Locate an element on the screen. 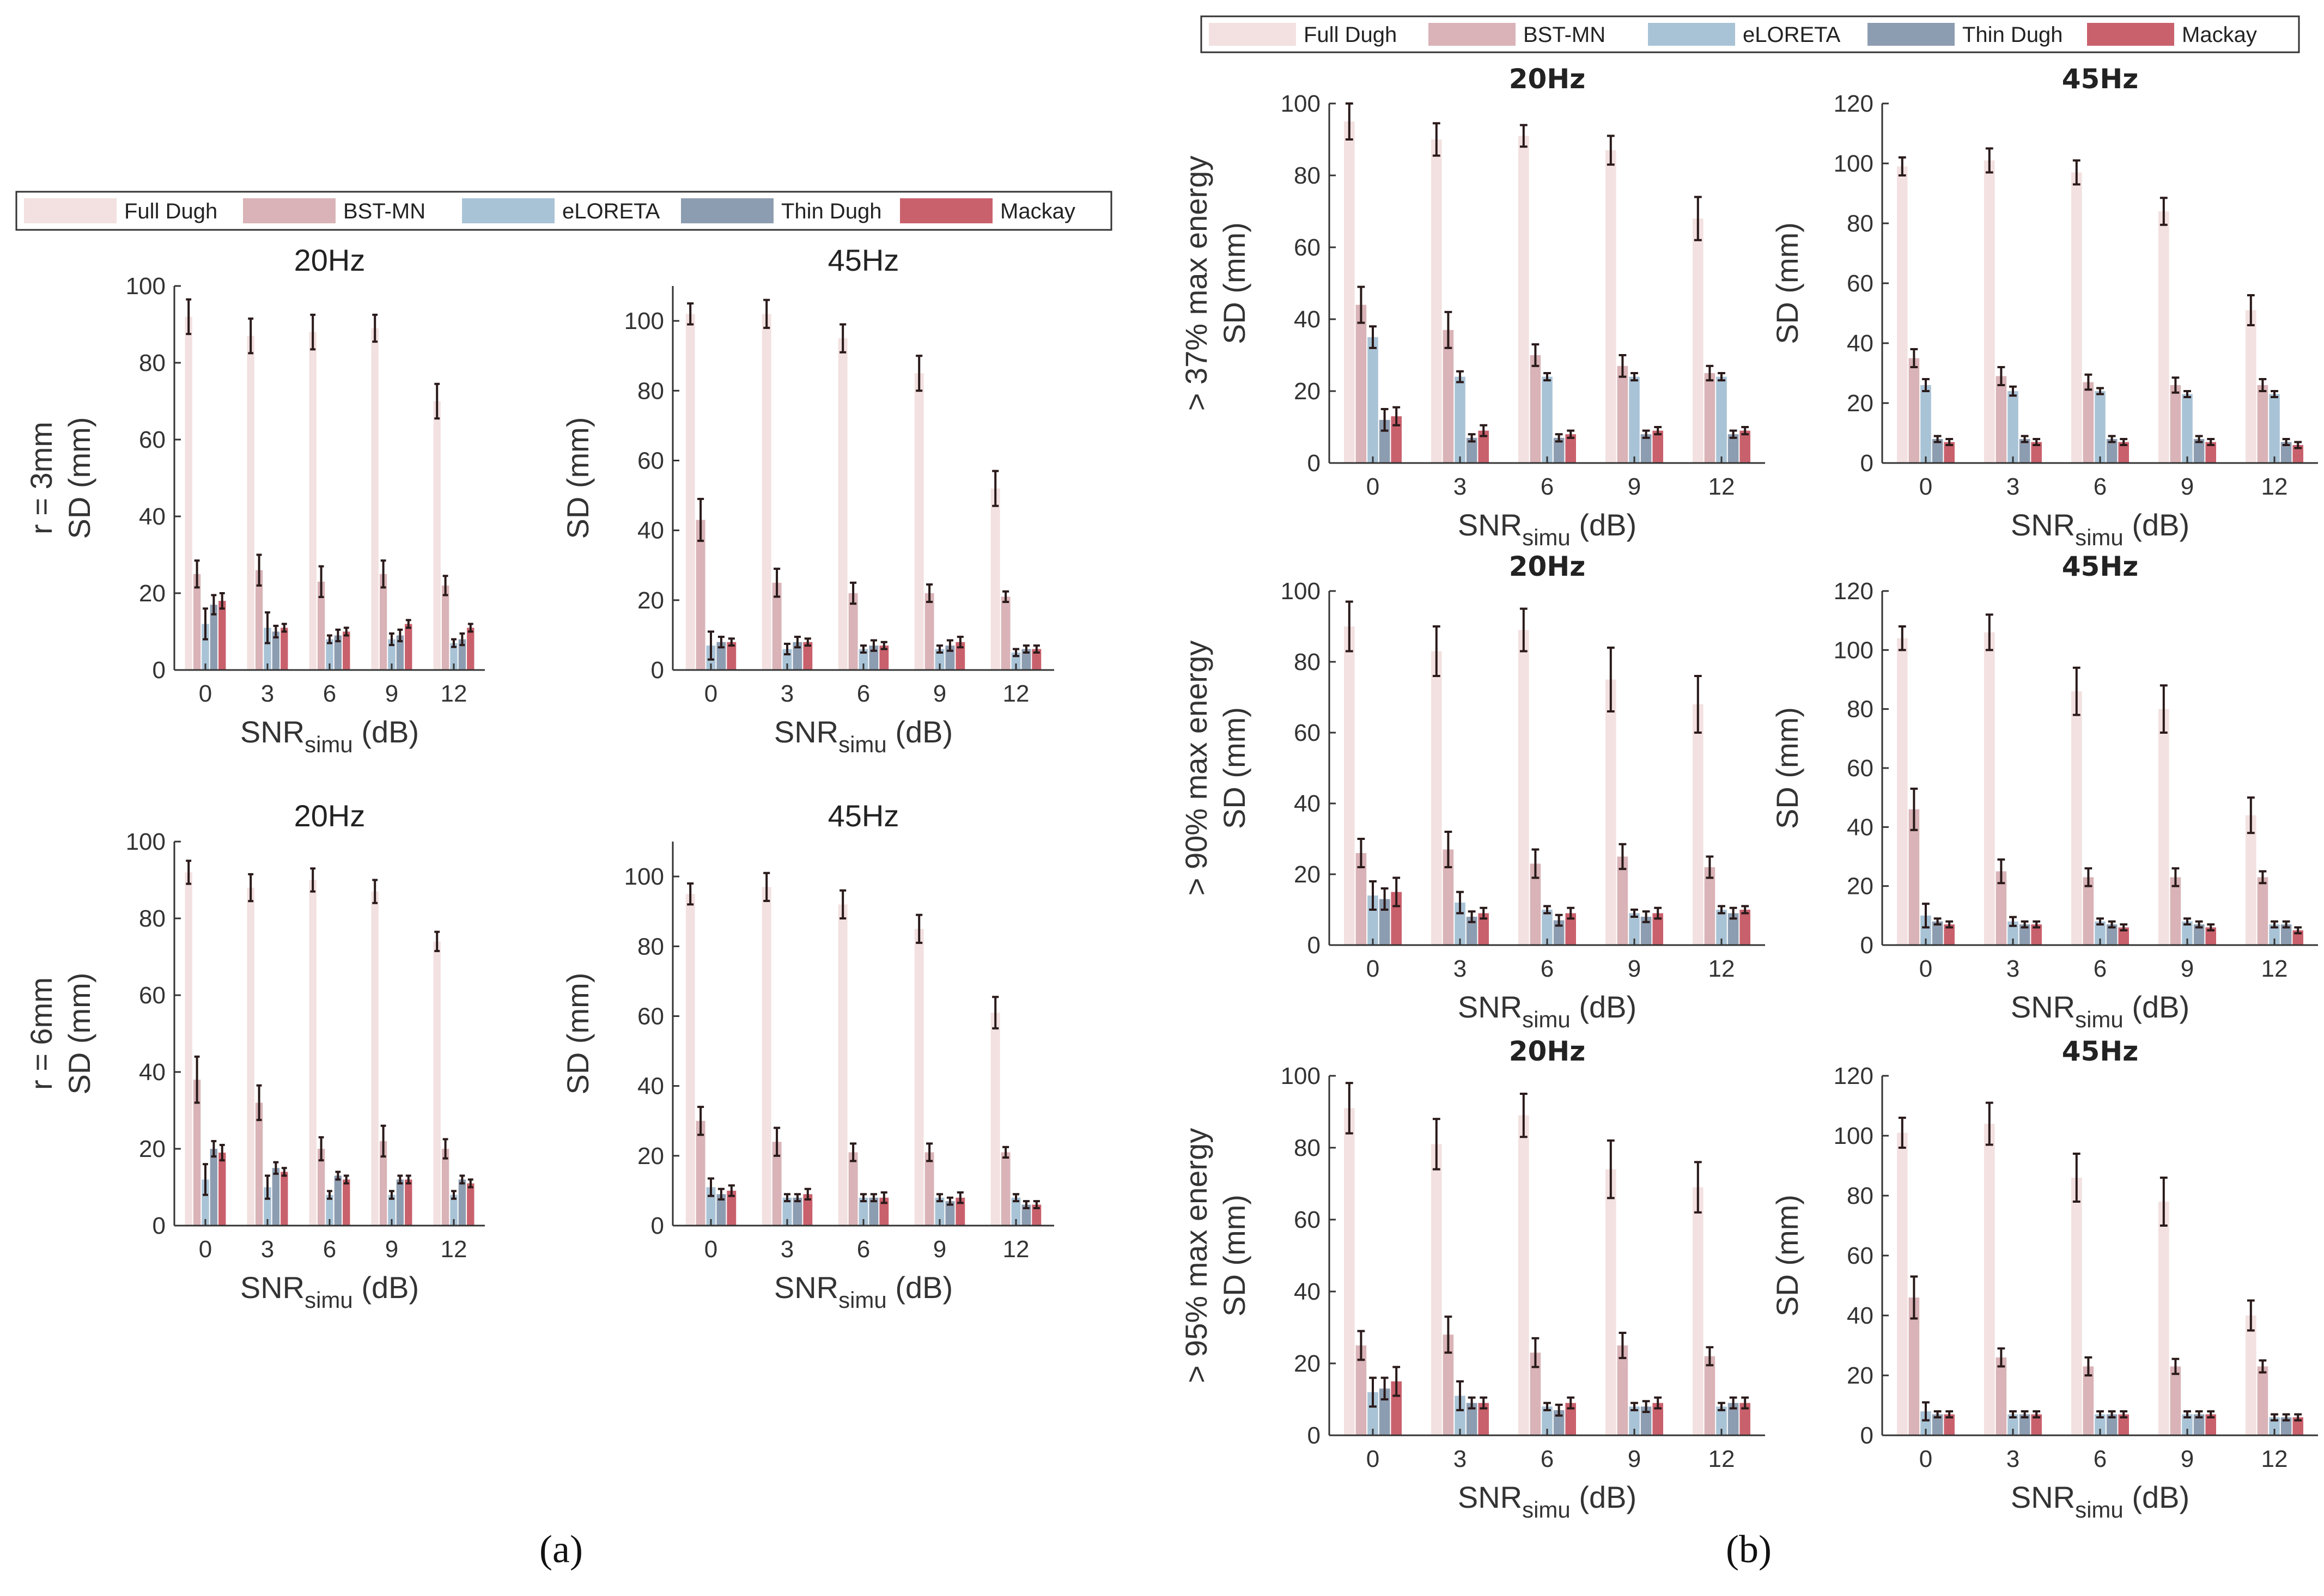 The image size is (2324, 1596). chart-title: 45Hz is located at coordinates (2100, 1051).